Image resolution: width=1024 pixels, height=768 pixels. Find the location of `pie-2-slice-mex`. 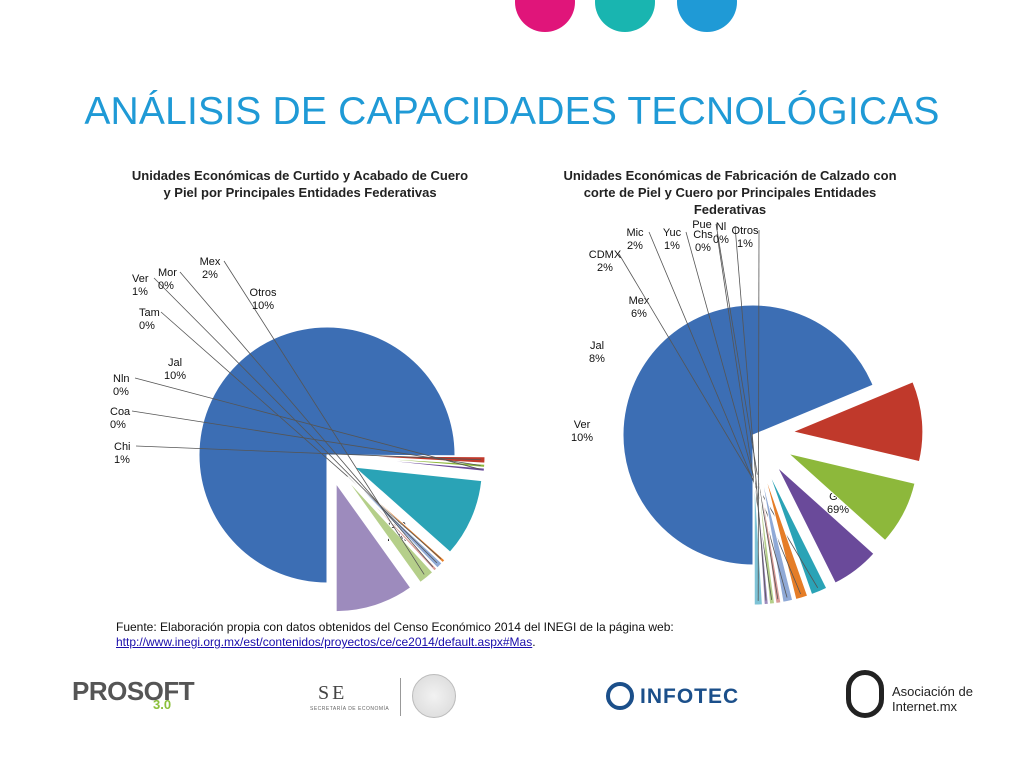

pie-2-slice-mex is located at coordinates (825, 525).